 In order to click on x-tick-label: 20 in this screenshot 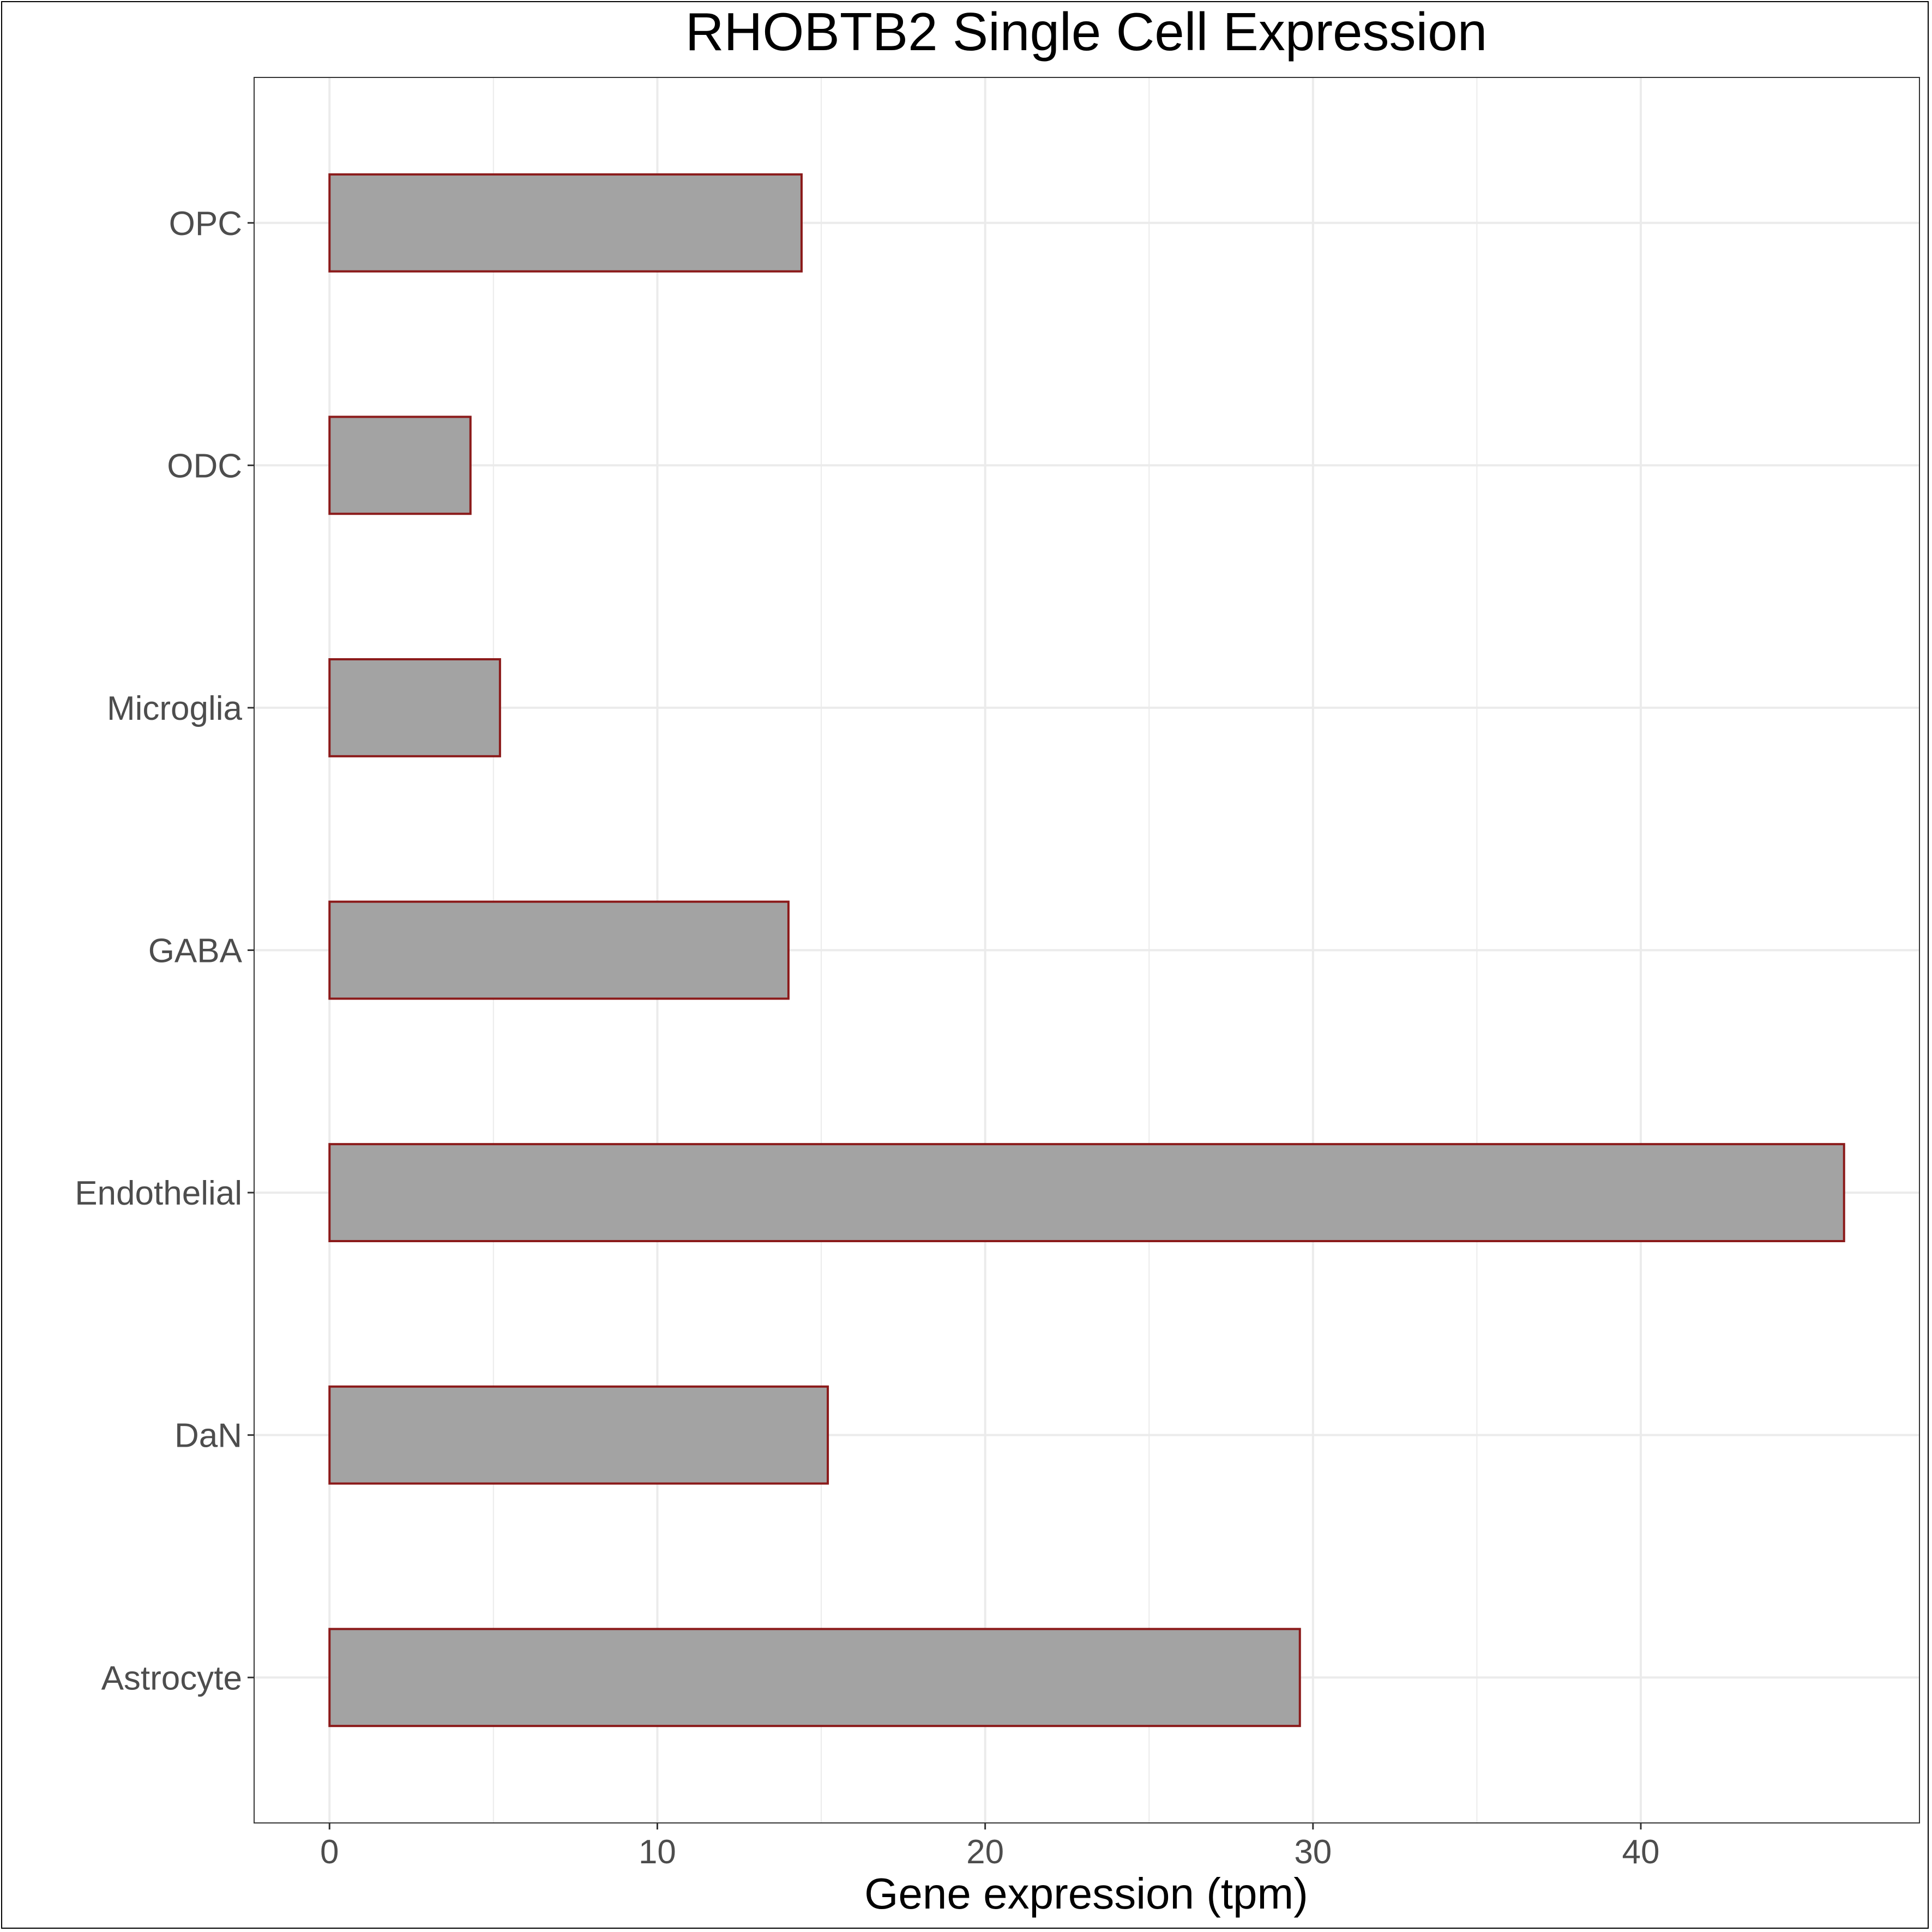, I will do `click(985, 1852)`.